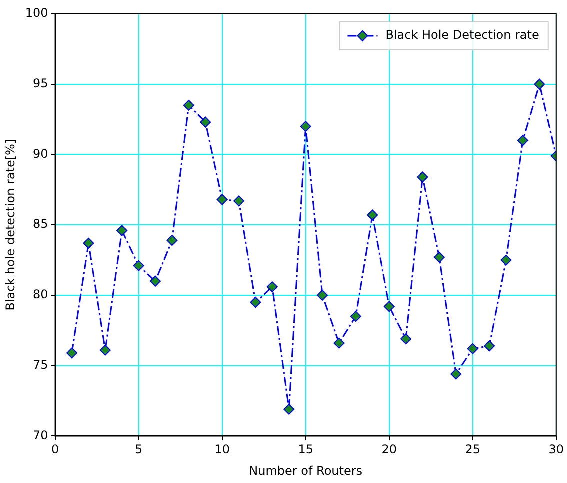 Image resolution: width=567 pixels, height=483 pixels. Describe the element at coordinates (472, 449) in the screenshot. I see `x-tick-label: 25` at that location.